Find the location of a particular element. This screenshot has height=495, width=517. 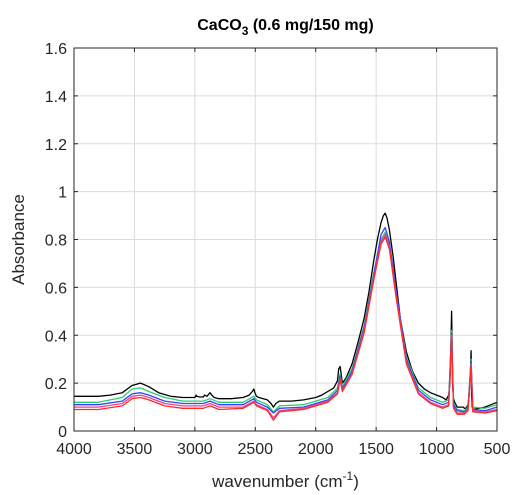

y-tick-label: 0 is located at coordinates (62, 432).